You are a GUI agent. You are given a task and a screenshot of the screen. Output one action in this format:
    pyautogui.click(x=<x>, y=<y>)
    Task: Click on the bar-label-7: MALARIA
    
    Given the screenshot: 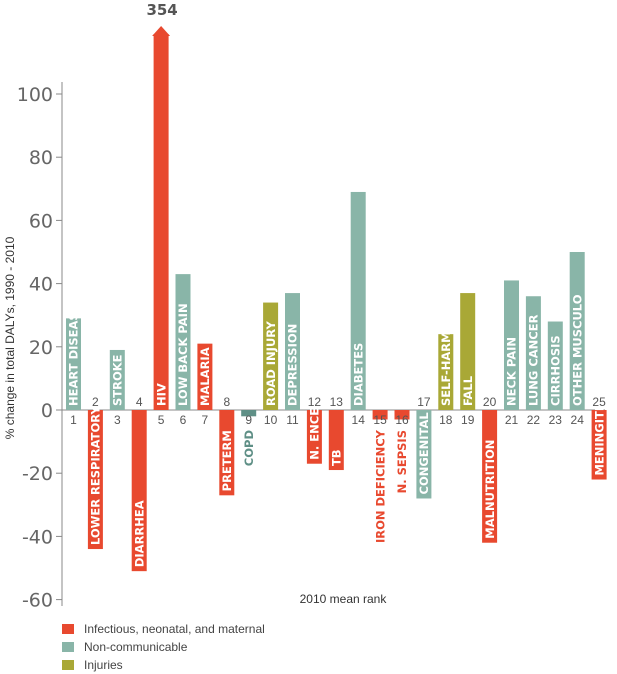 What is the action you would take?
    pyautogui.click(x=205, y=376)
    